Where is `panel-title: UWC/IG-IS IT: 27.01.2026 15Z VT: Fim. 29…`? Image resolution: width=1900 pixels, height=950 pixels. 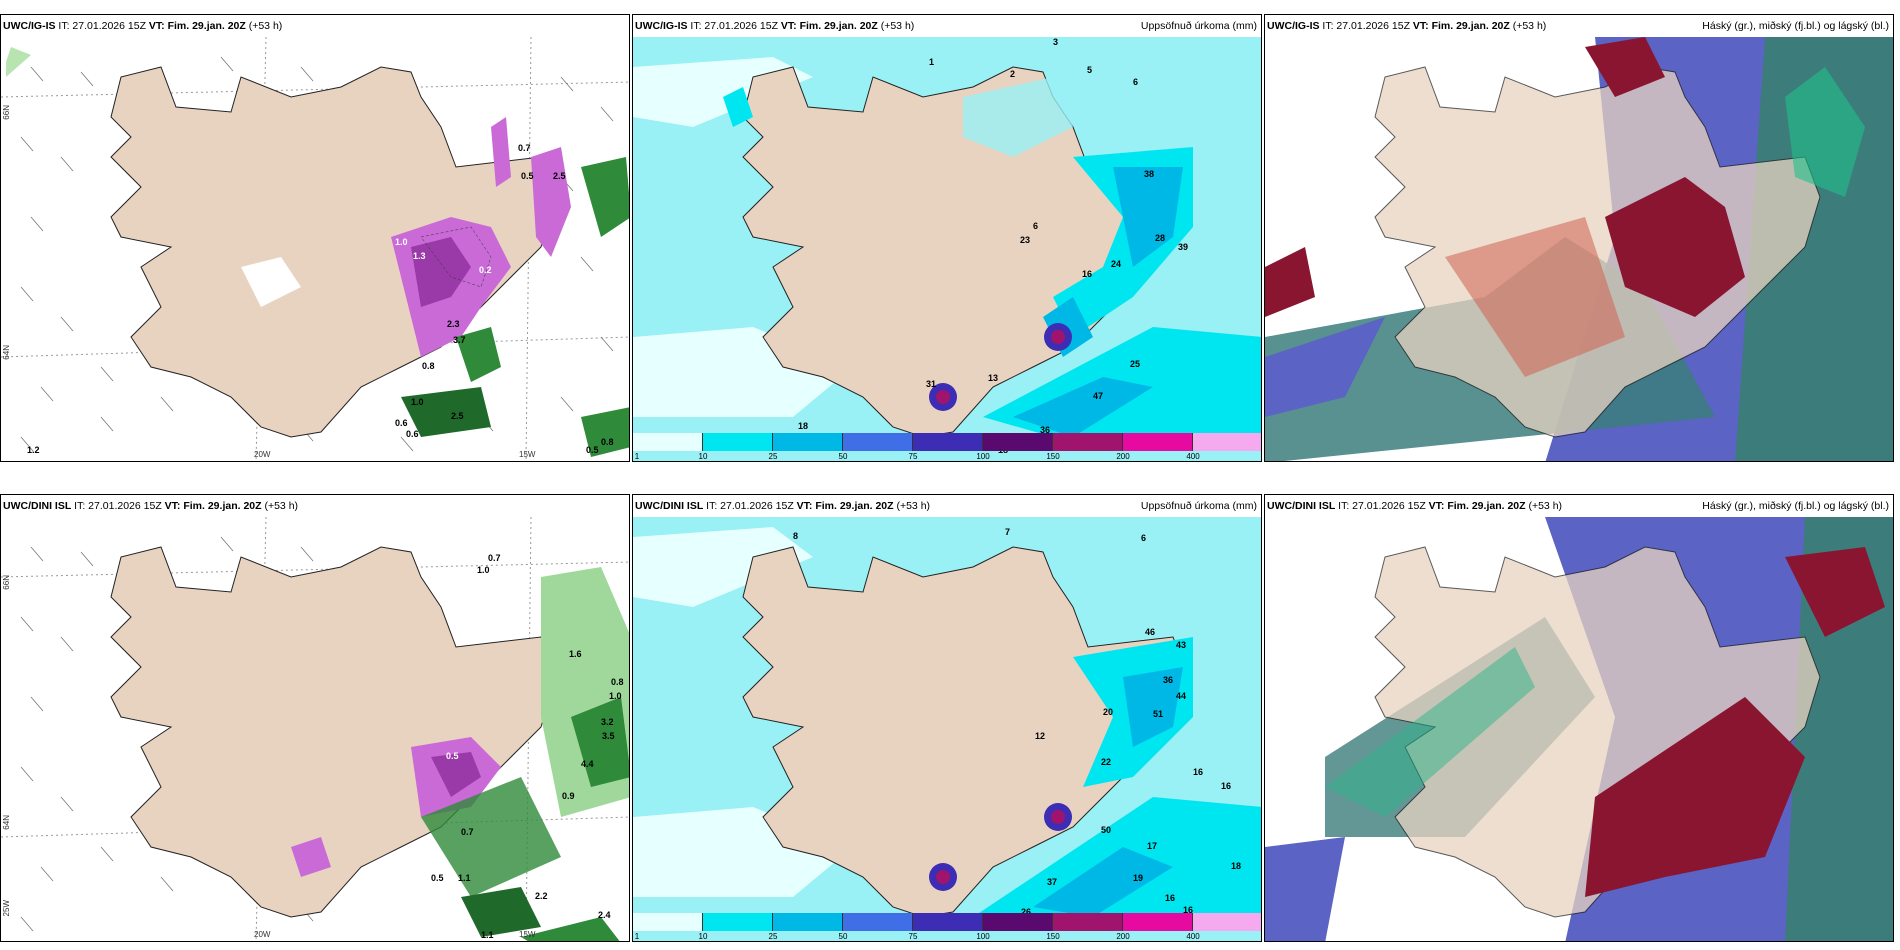 panel-title: UWC/IG-IS IT: 27.01.2026 15Z VT: Fim. 29… is located at coordinates (315, 26).